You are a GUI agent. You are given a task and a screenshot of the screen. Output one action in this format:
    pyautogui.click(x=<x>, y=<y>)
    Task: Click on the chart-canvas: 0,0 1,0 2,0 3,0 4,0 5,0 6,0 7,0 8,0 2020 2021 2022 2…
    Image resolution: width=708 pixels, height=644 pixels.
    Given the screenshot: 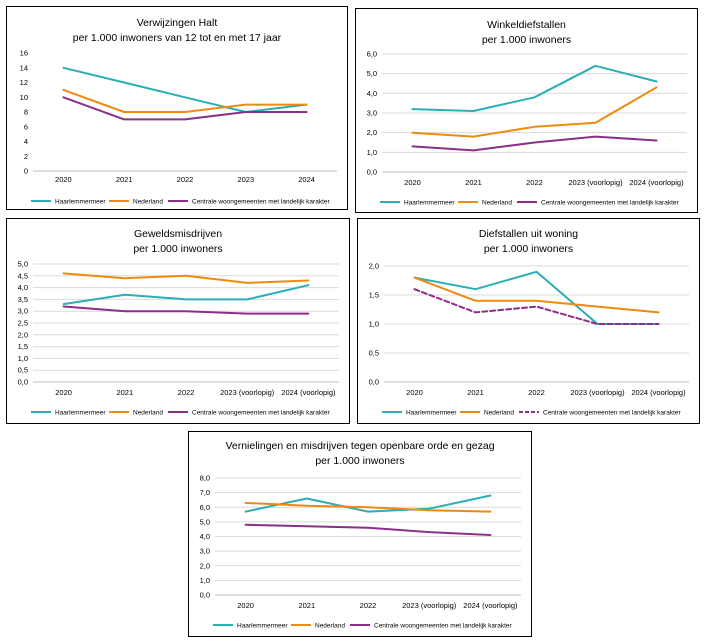 What is the action you would take?
    pyautogui.click(x=360, y=552)
    